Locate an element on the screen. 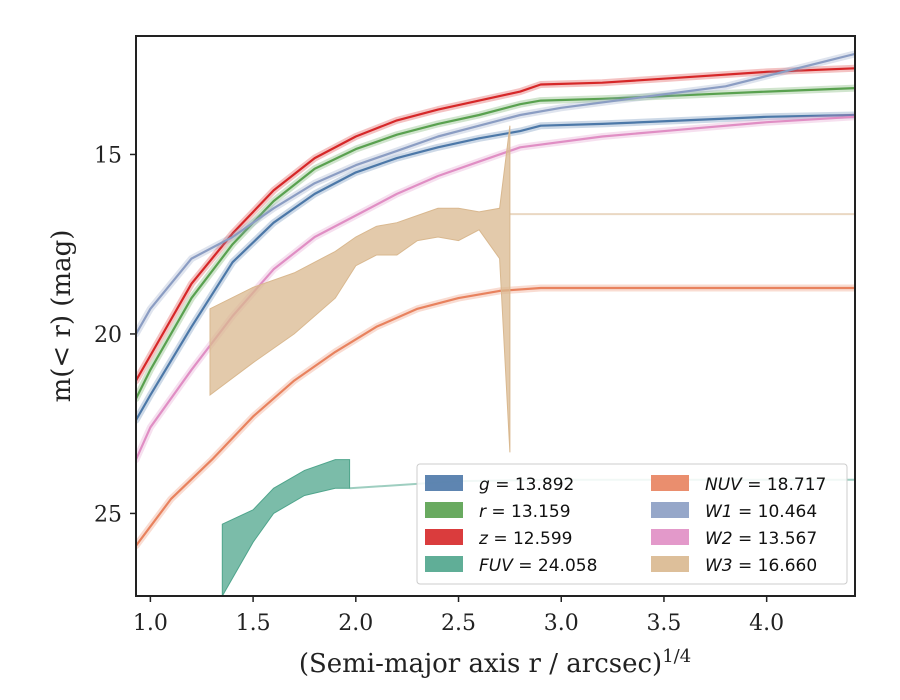 This screenshot has width=900, height=700. legend-label-w3: W3 = 16.660 is located at coordinates (761, 566).